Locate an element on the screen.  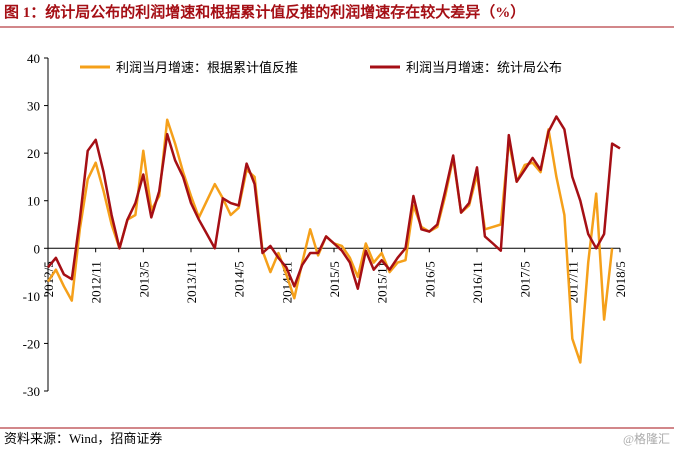
x-tick-label: 2018/5 is located at coordinates (620, 279).